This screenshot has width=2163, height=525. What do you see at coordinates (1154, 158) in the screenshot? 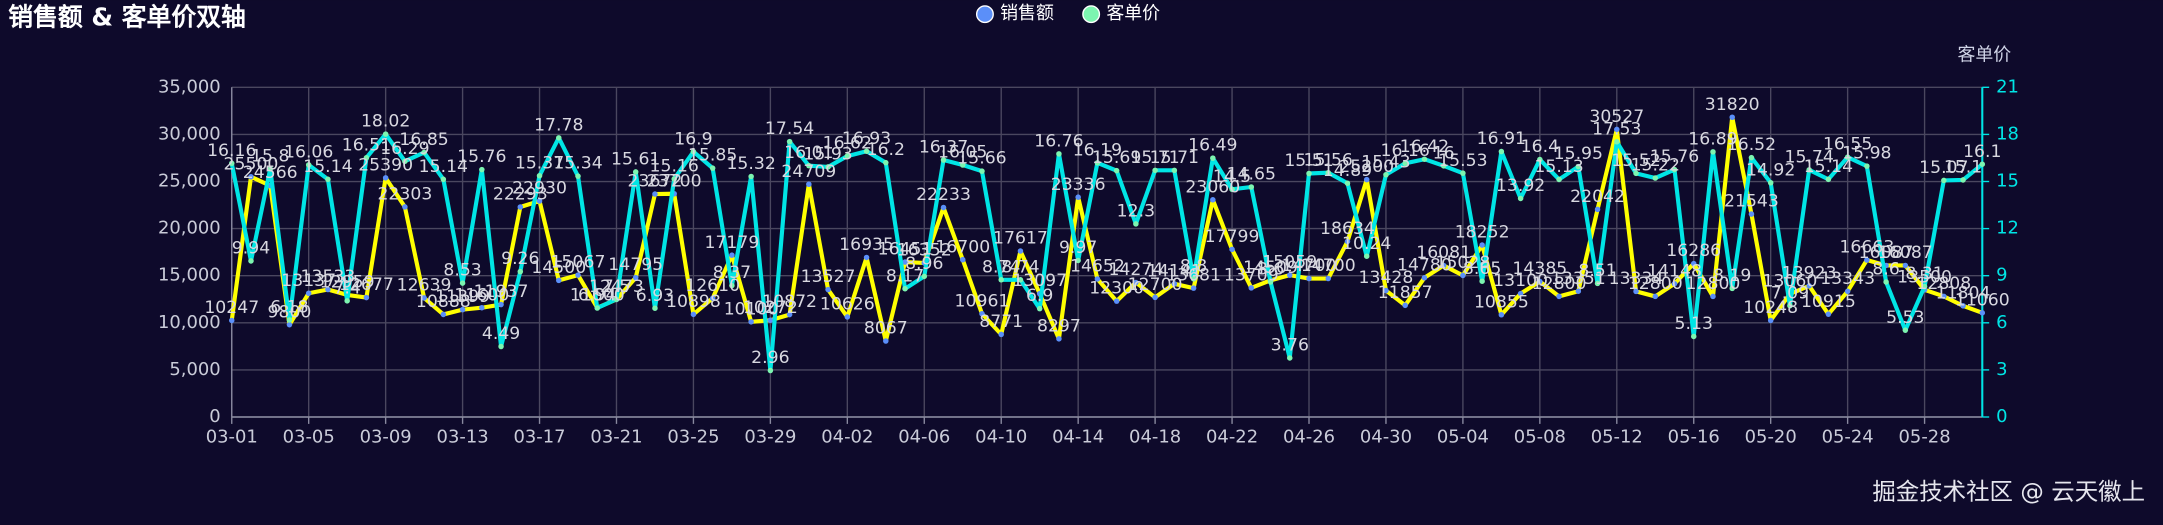
I see `data-label: 15.71` at bounding box center [1154, 158].